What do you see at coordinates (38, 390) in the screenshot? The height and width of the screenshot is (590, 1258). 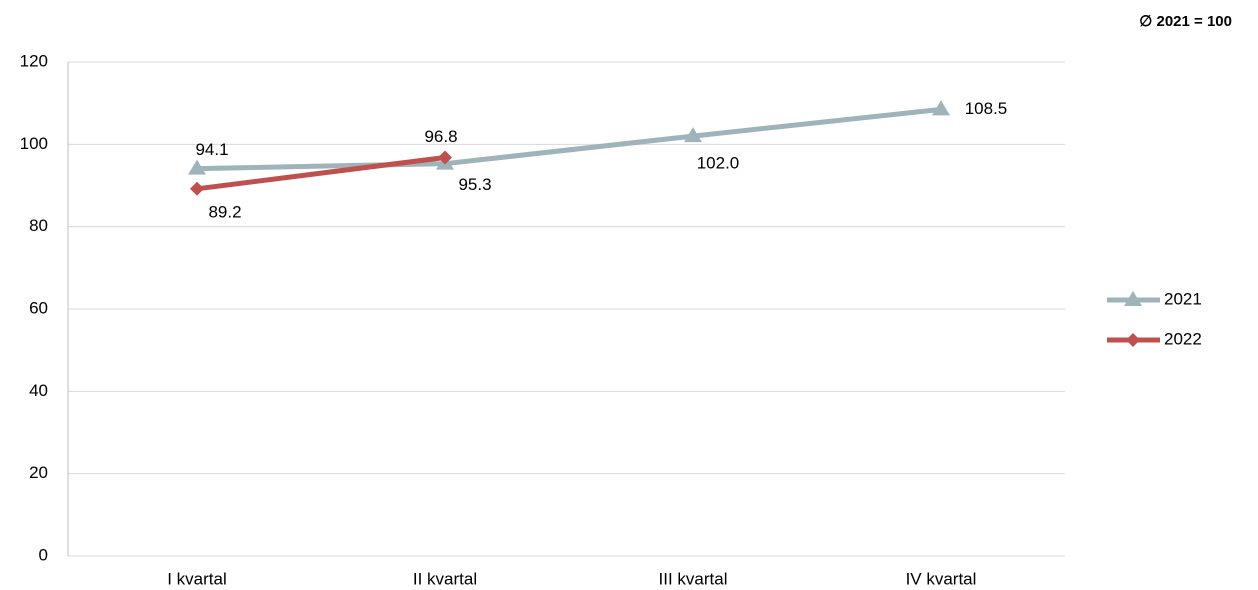 I see `y-tick-label: 40` at bounding box center [38, 390].